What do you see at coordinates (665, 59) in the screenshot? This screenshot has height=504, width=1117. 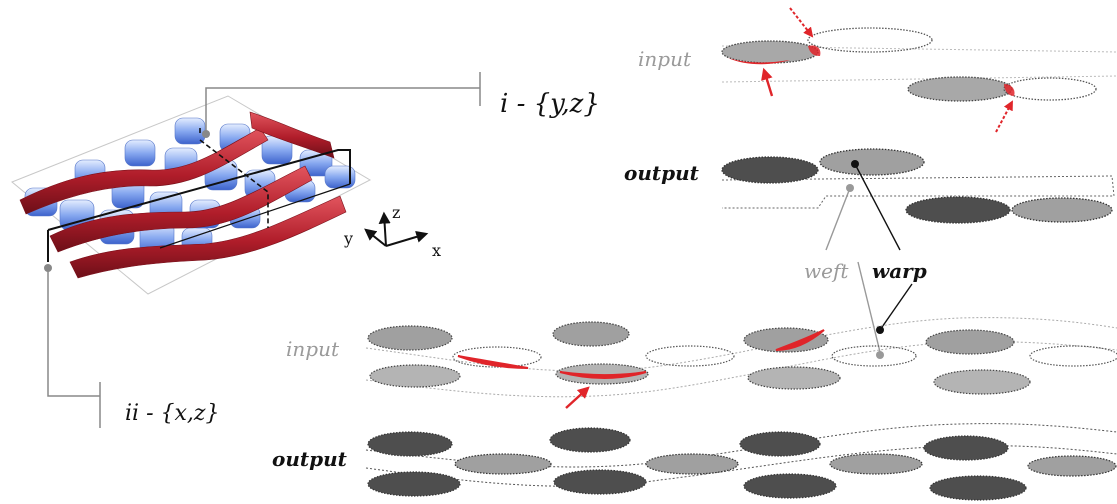 I see `input-top-label: input` at bounding box center [665, 59].